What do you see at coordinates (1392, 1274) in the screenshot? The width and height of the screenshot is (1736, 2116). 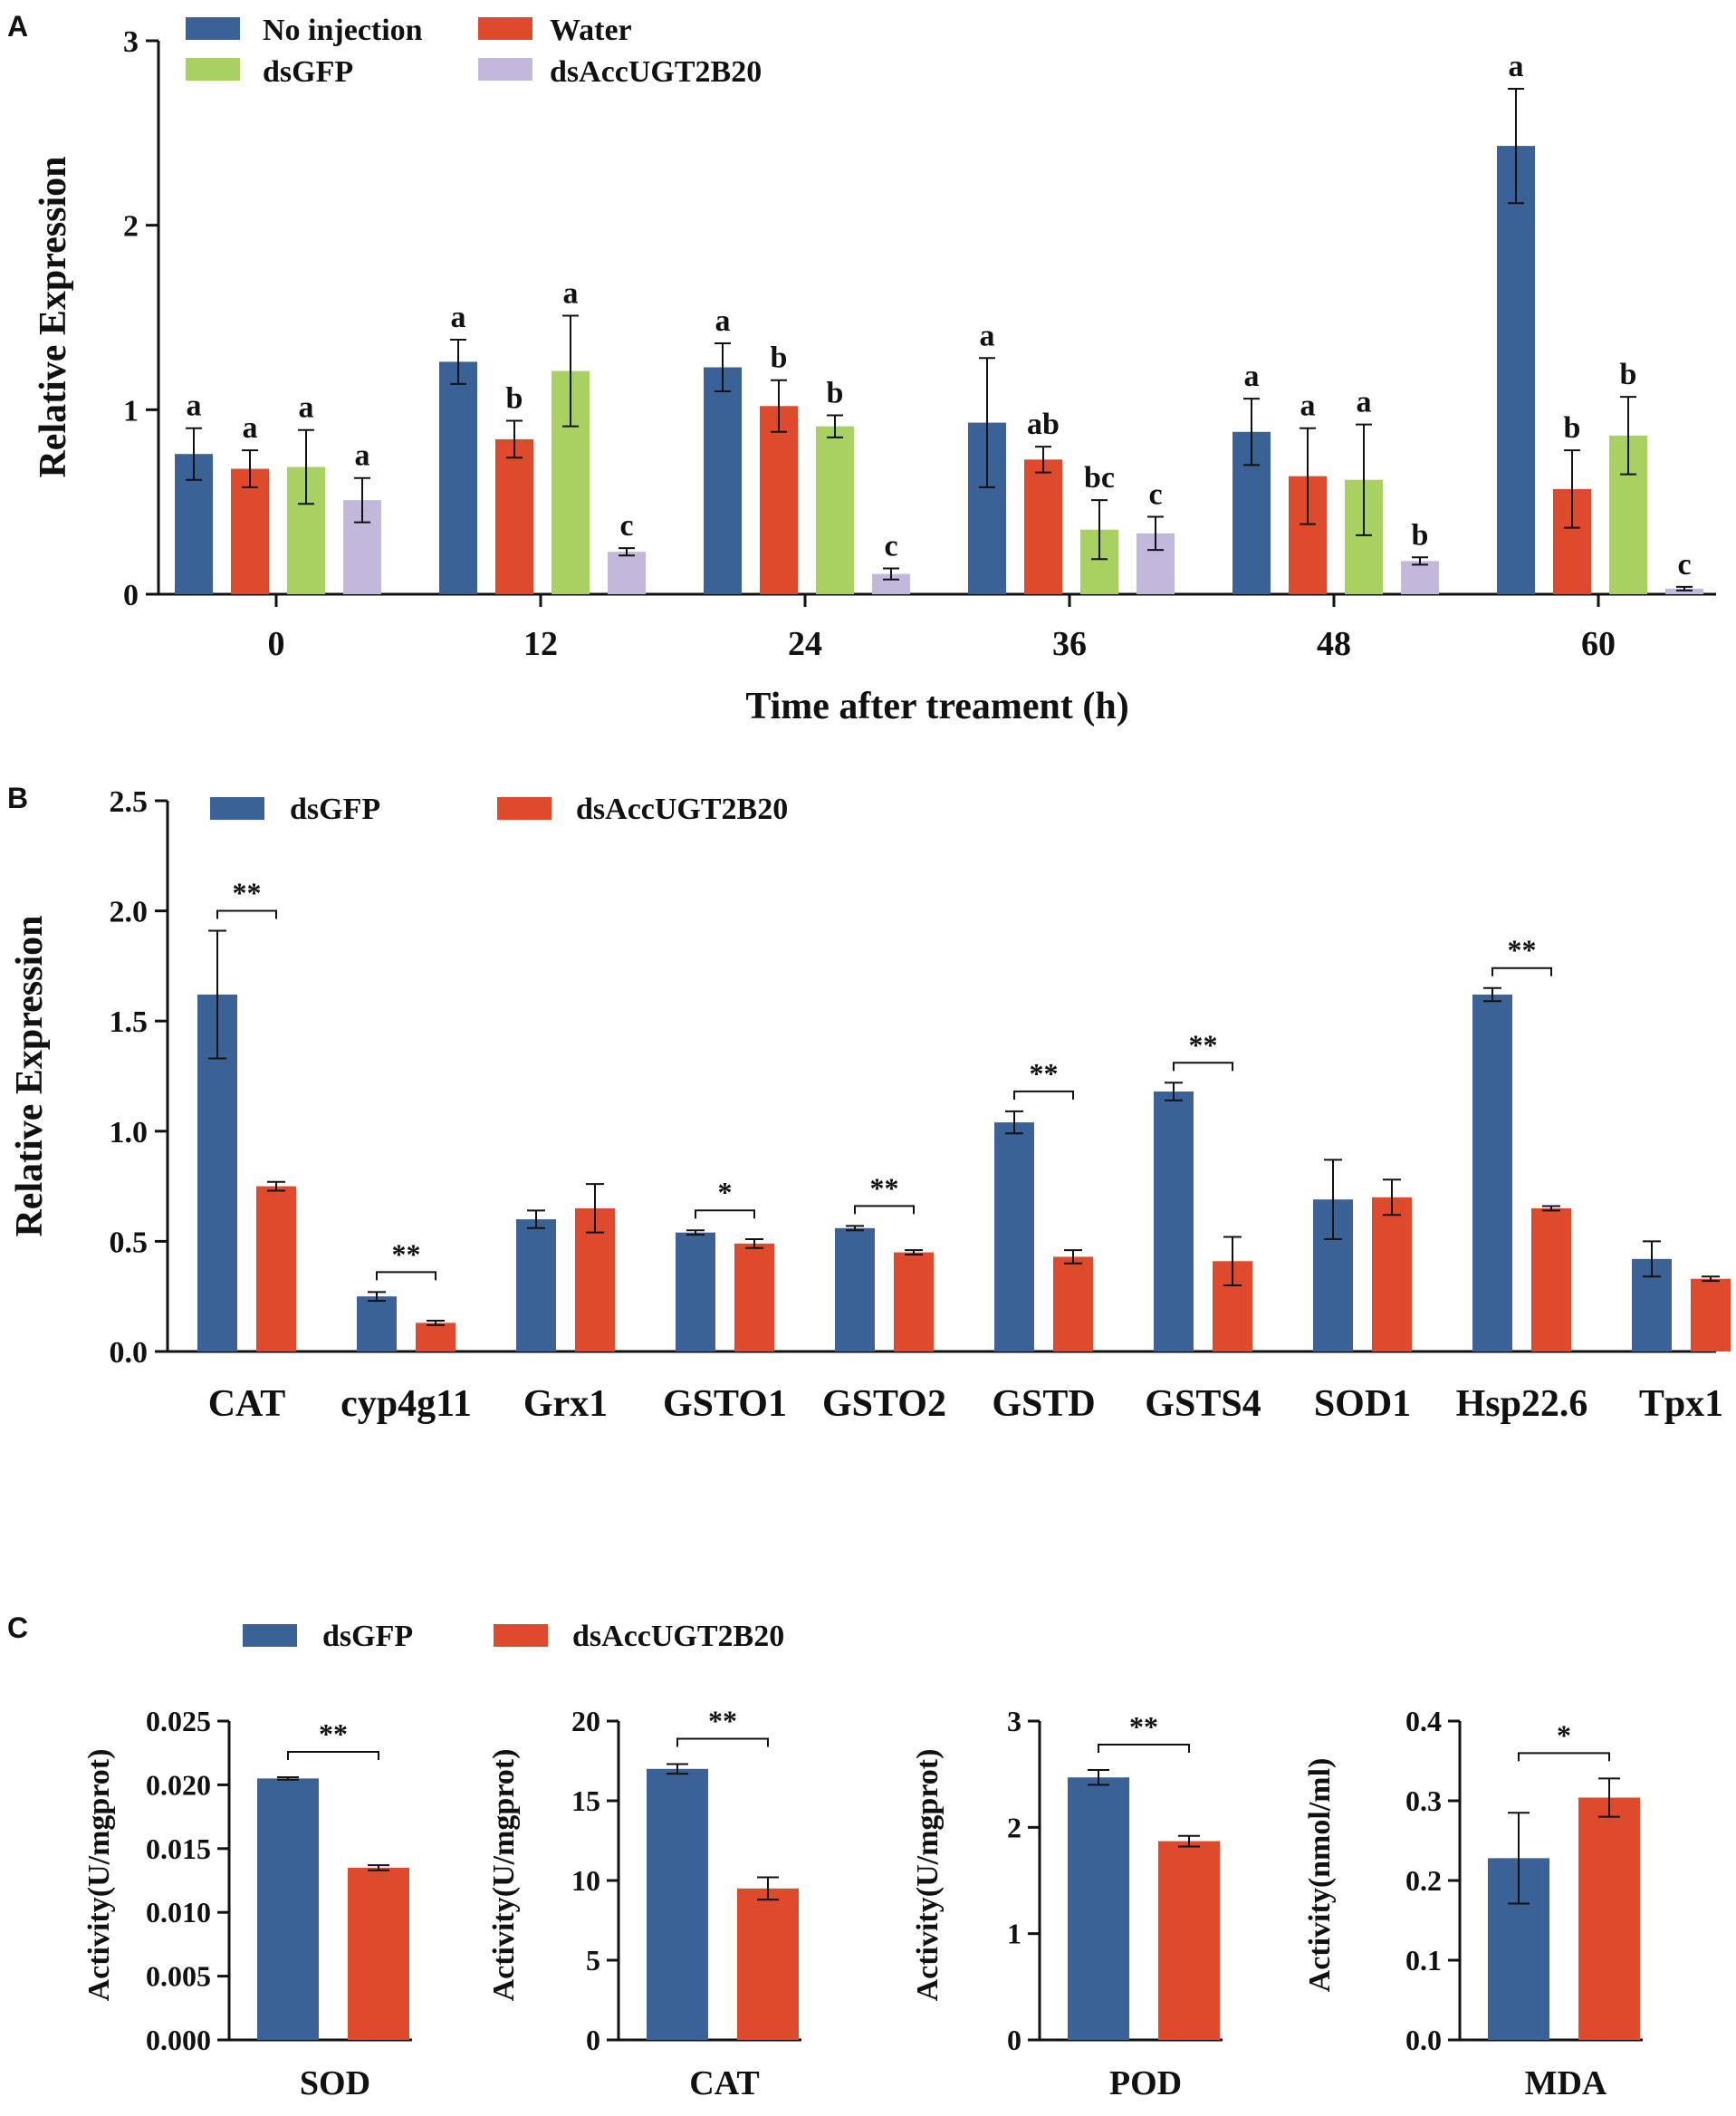 I see `bar-dsaccugt2b20-sod1` at bounding box center [1392, 1274].